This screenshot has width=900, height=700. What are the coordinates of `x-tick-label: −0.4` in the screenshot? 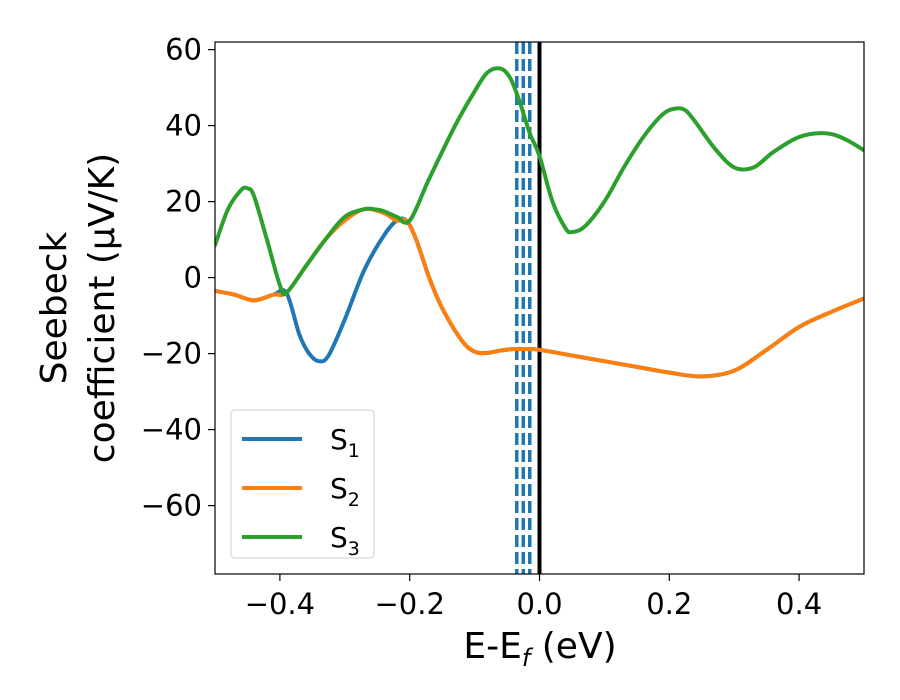 It's located at (280, 604).